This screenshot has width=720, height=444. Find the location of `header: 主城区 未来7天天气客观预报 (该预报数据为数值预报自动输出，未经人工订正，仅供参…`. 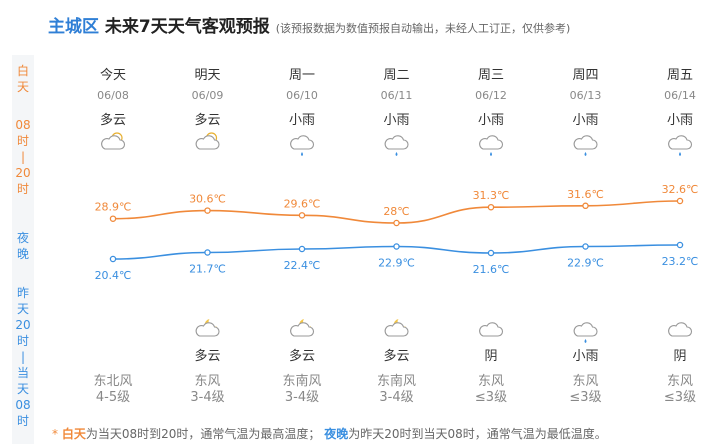

header: 主城区 未来7天天气客观预报 (该预报数据为数值预报自动输出，未经人工订正，仅供参… is located at coordinates (309, 24).